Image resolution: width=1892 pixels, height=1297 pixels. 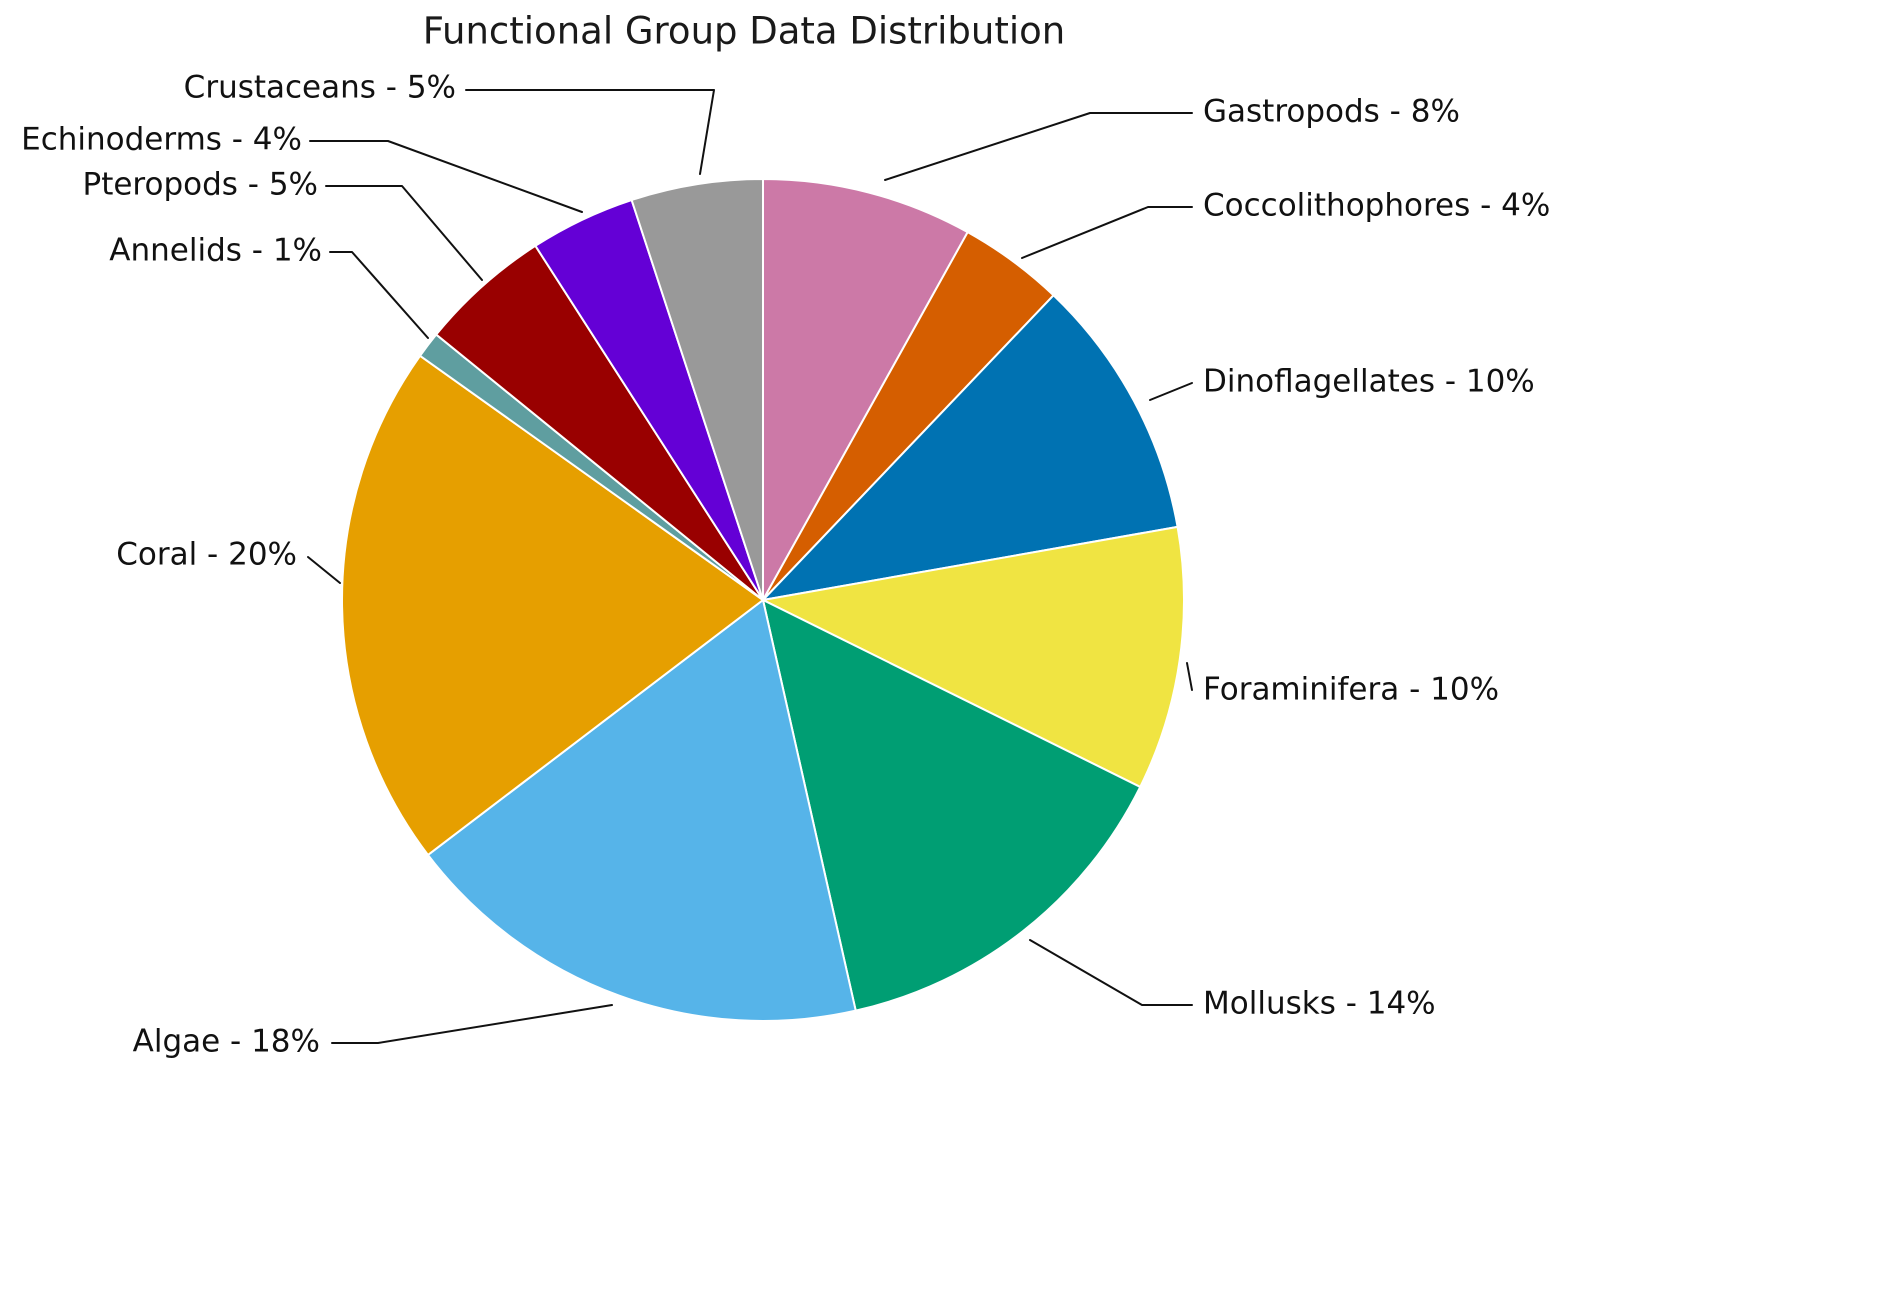 What do you see at coordinates (404, 233) in the screenshot?
I see `leader-line-pteropods` at bounding box center [404, 233].